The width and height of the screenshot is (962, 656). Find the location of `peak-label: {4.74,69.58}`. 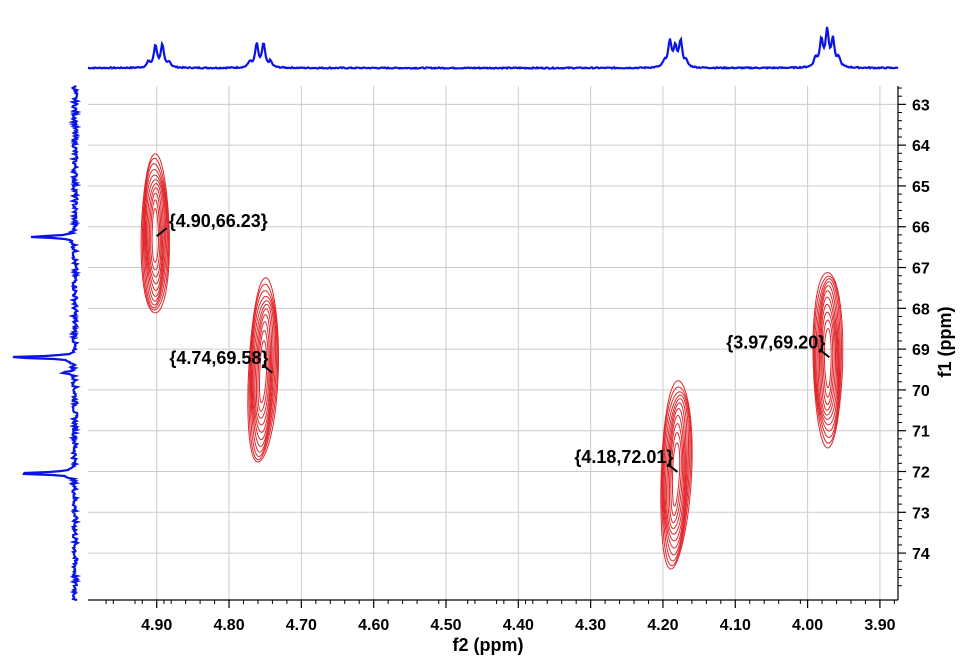

peak-label: {4.74,69.58} is located at coordinates (218, 358).